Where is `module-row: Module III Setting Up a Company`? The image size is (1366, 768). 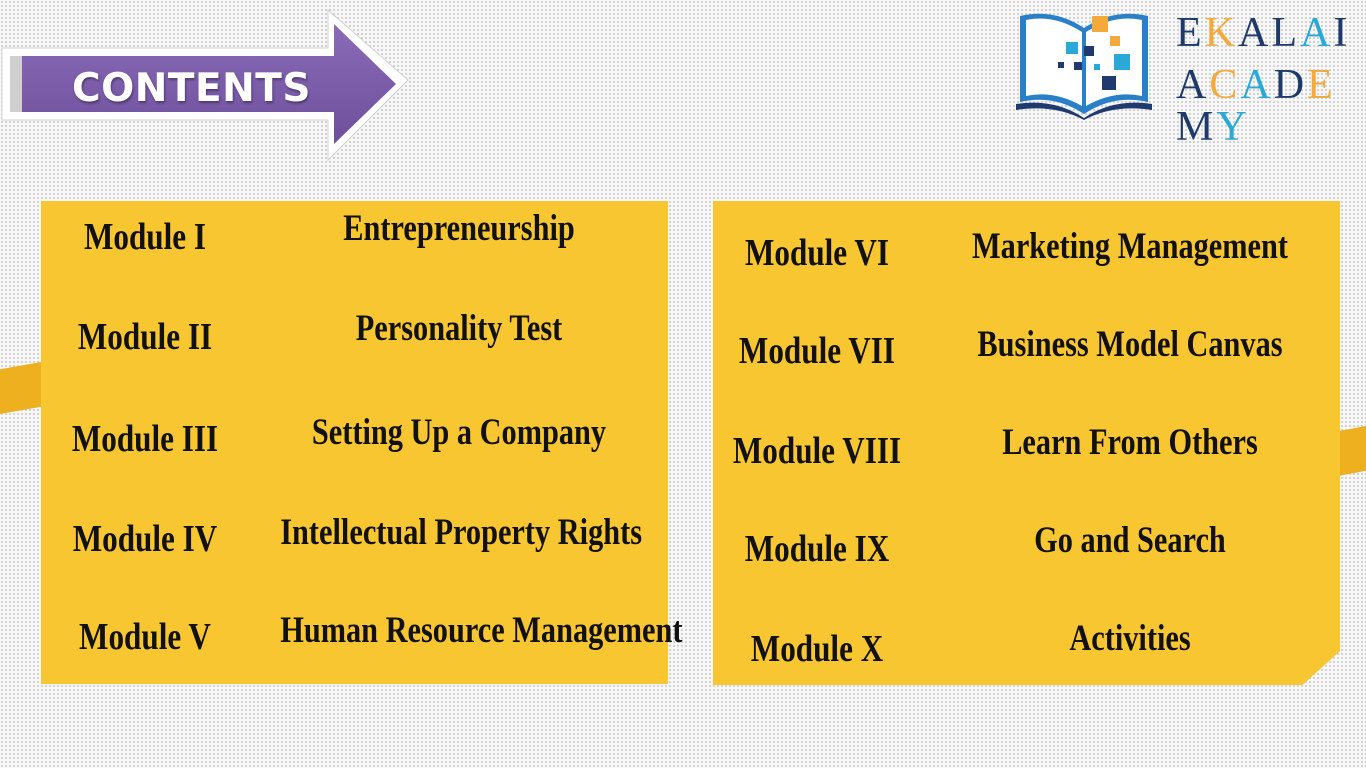 module-row: Module III Setting Up a Company is located at coordinates (354, 442).